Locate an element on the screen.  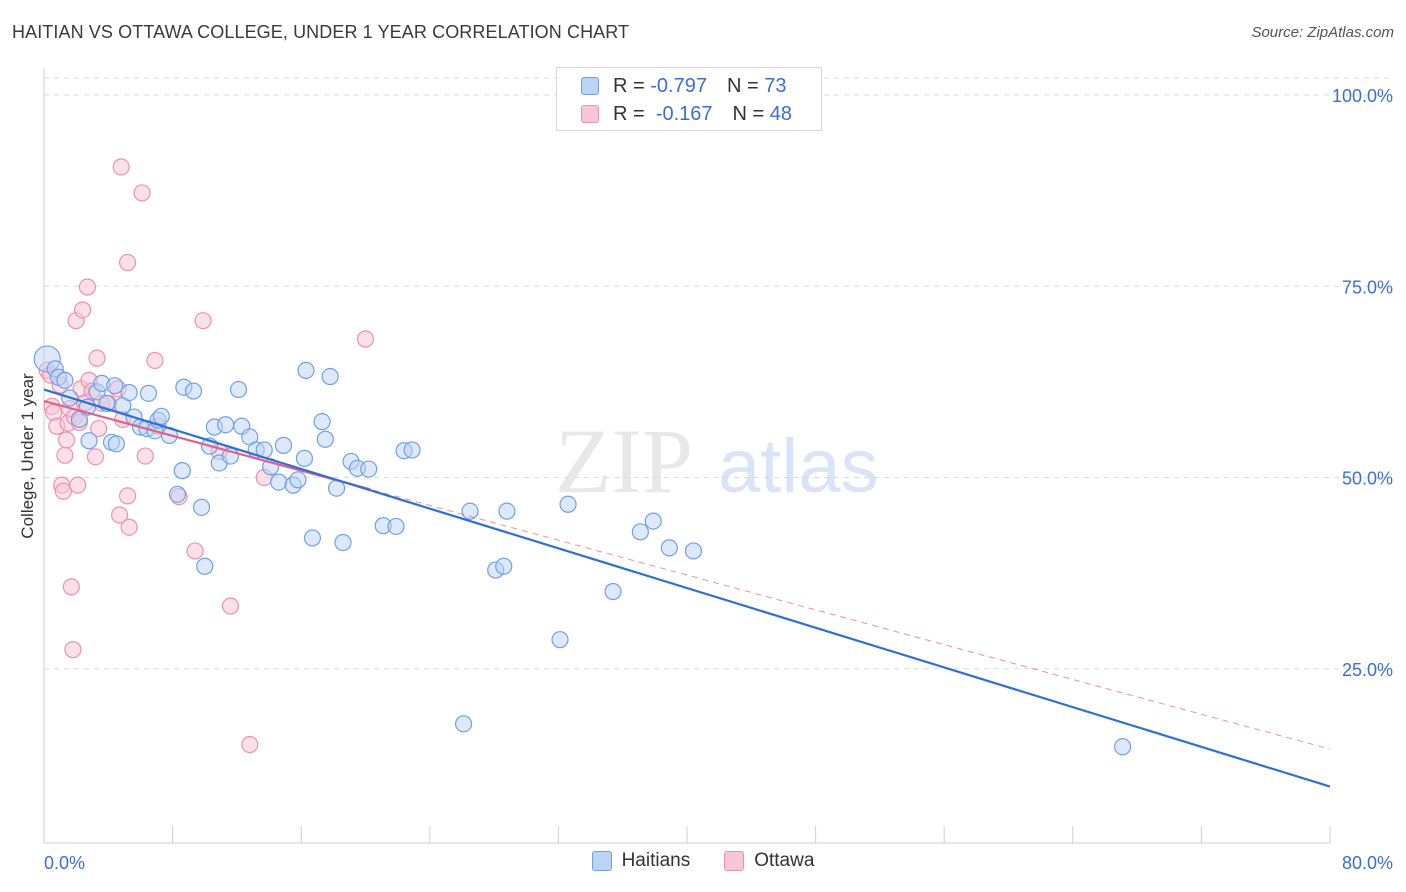
x-tick-label-min: 0.0% is located at coordinates (64, 863).